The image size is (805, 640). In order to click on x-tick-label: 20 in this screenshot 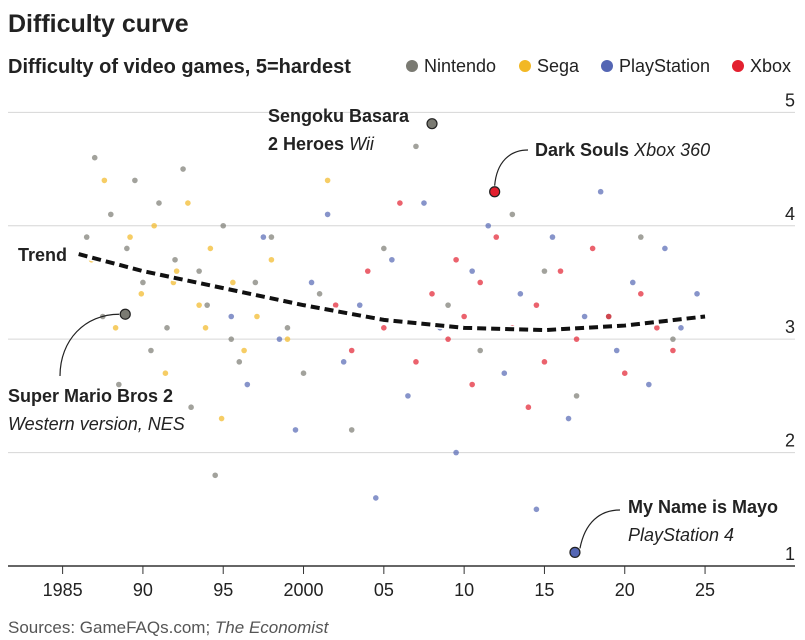, I will do `click(625, 590)`.